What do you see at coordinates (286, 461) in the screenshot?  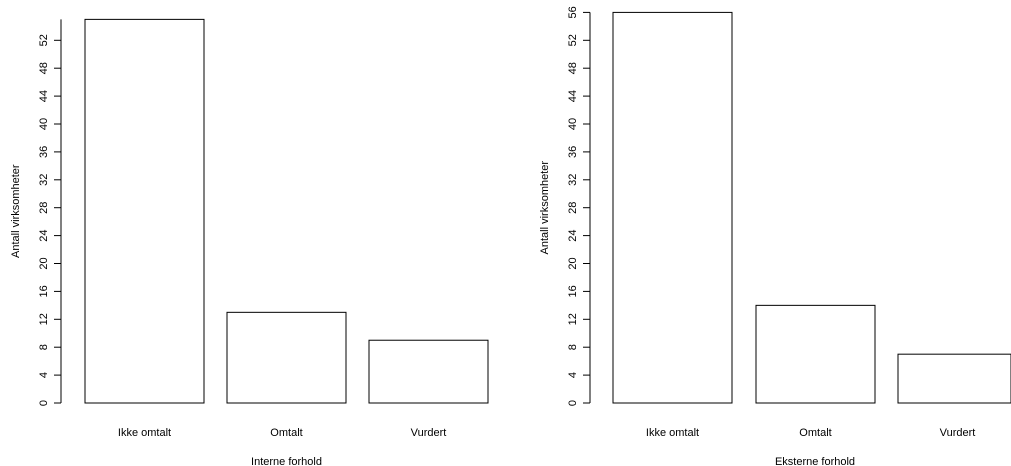 I see `x-axis-title: Interne forhold` at bounding box center [286, 461].